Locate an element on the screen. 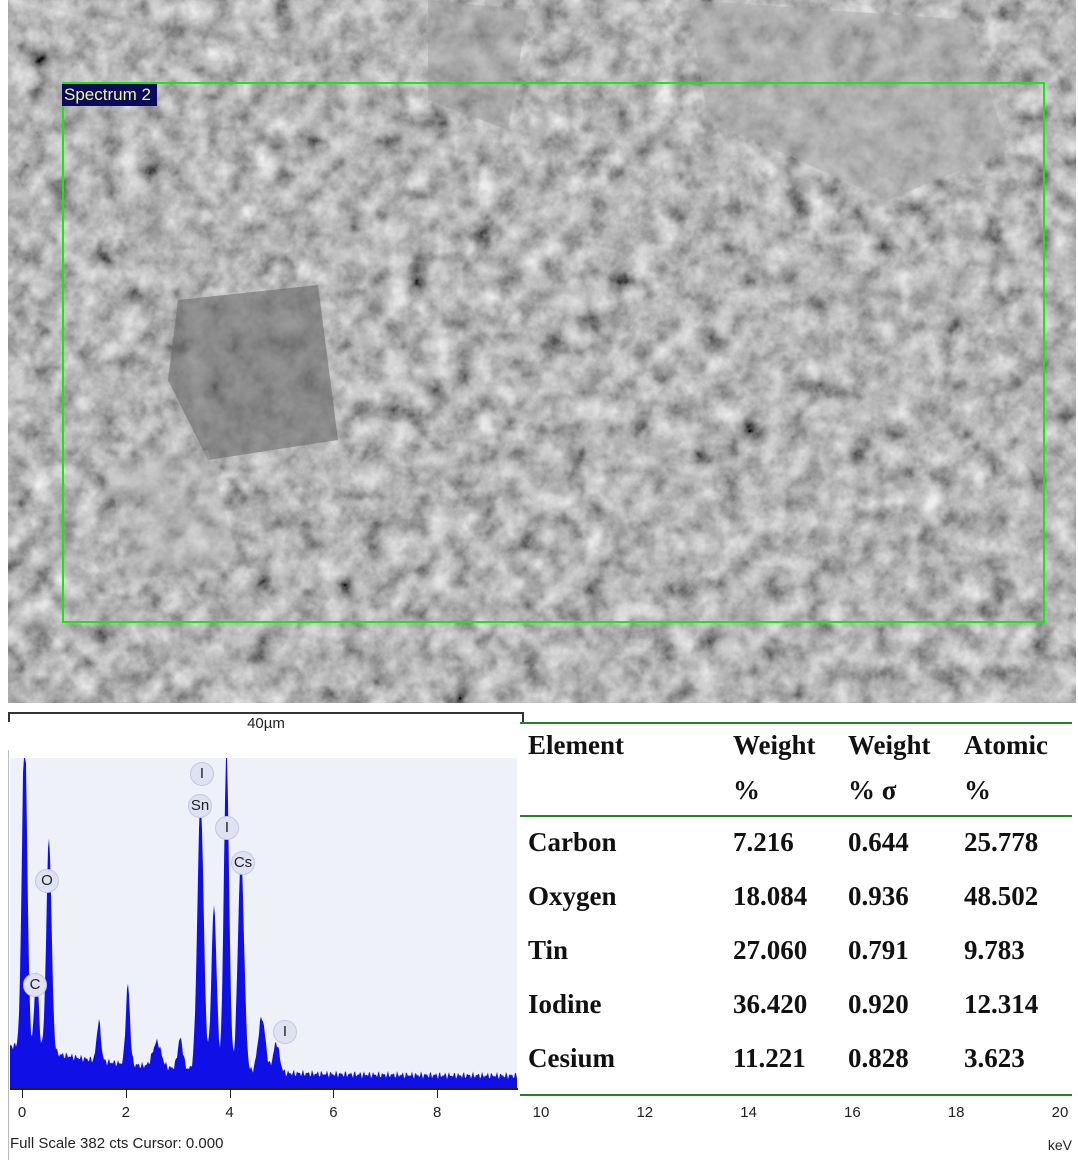  spectrum-footer-status: Full Scale 382 cts Cursor: 0.000 is located at coordinates (117, 1143).